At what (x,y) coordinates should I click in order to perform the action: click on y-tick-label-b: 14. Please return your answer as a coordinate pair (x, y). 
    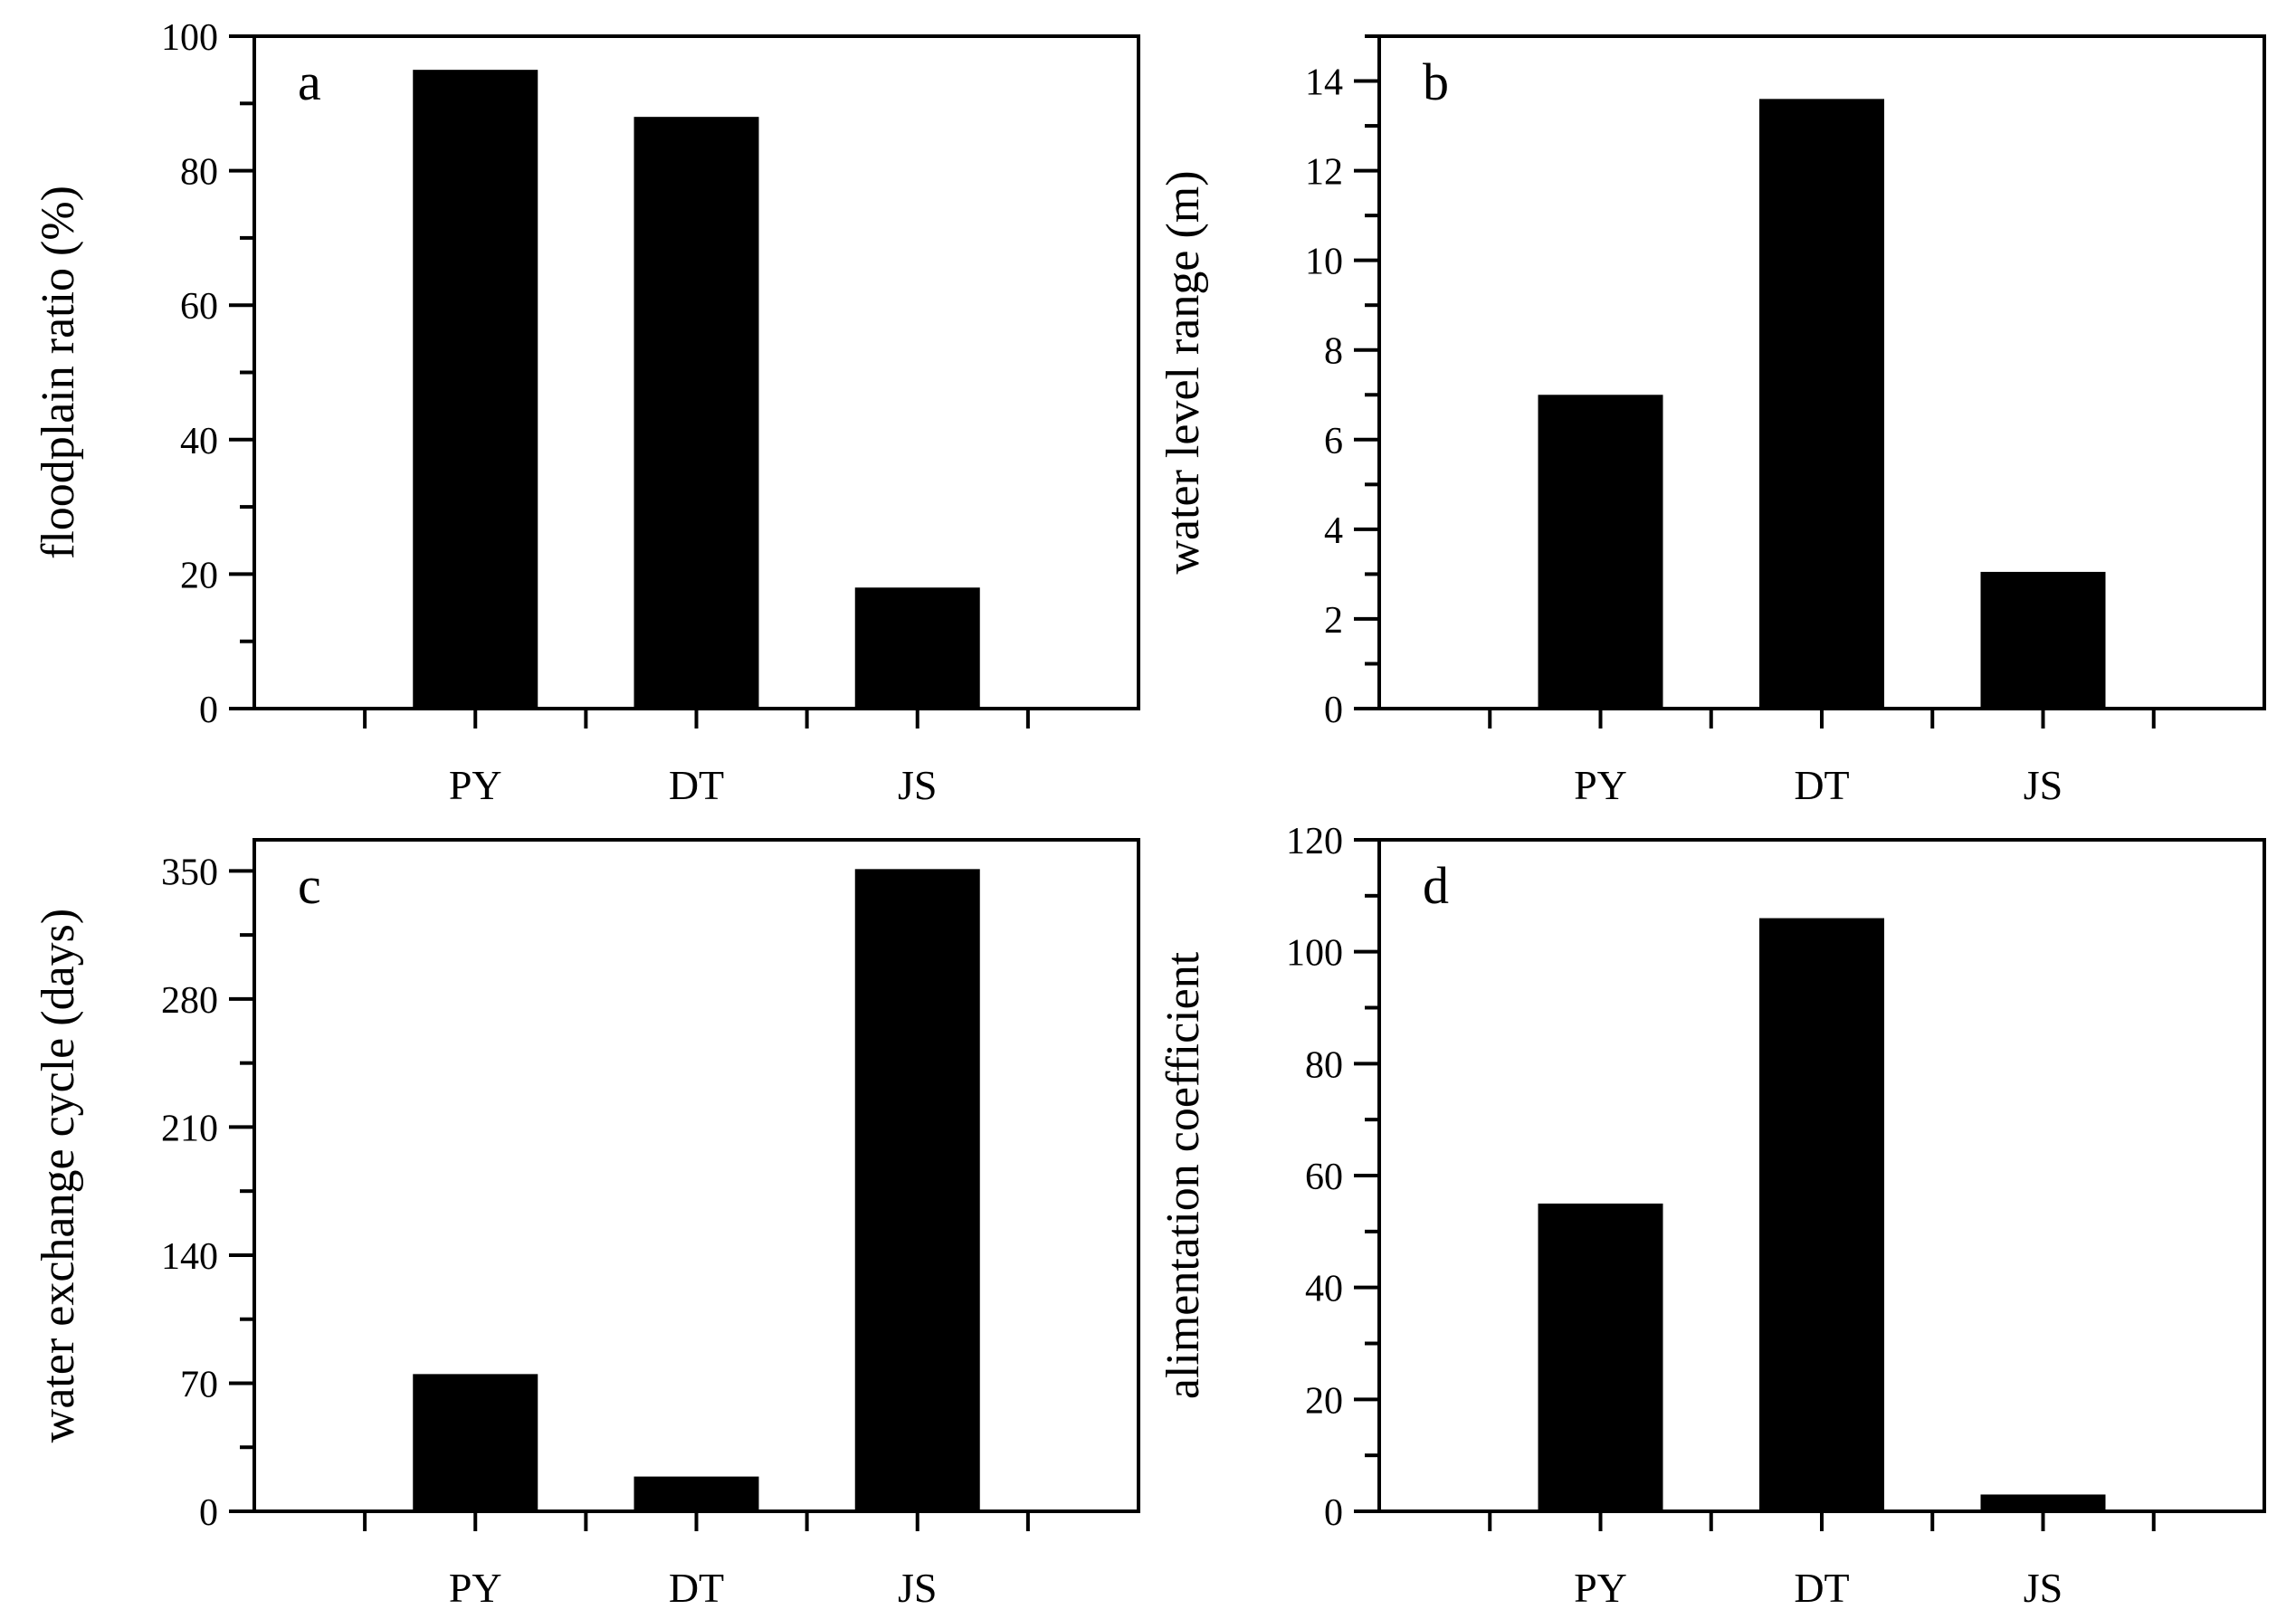
    Looking at the image, I should click on (1324, 83).